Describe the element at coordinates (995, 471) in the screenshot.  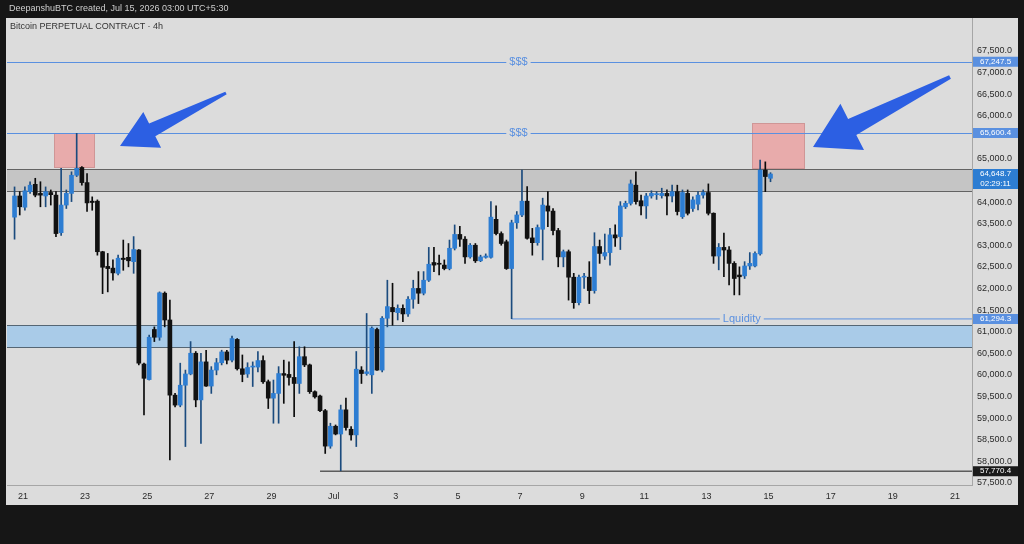
I see `text: 57,770.4` at that location.